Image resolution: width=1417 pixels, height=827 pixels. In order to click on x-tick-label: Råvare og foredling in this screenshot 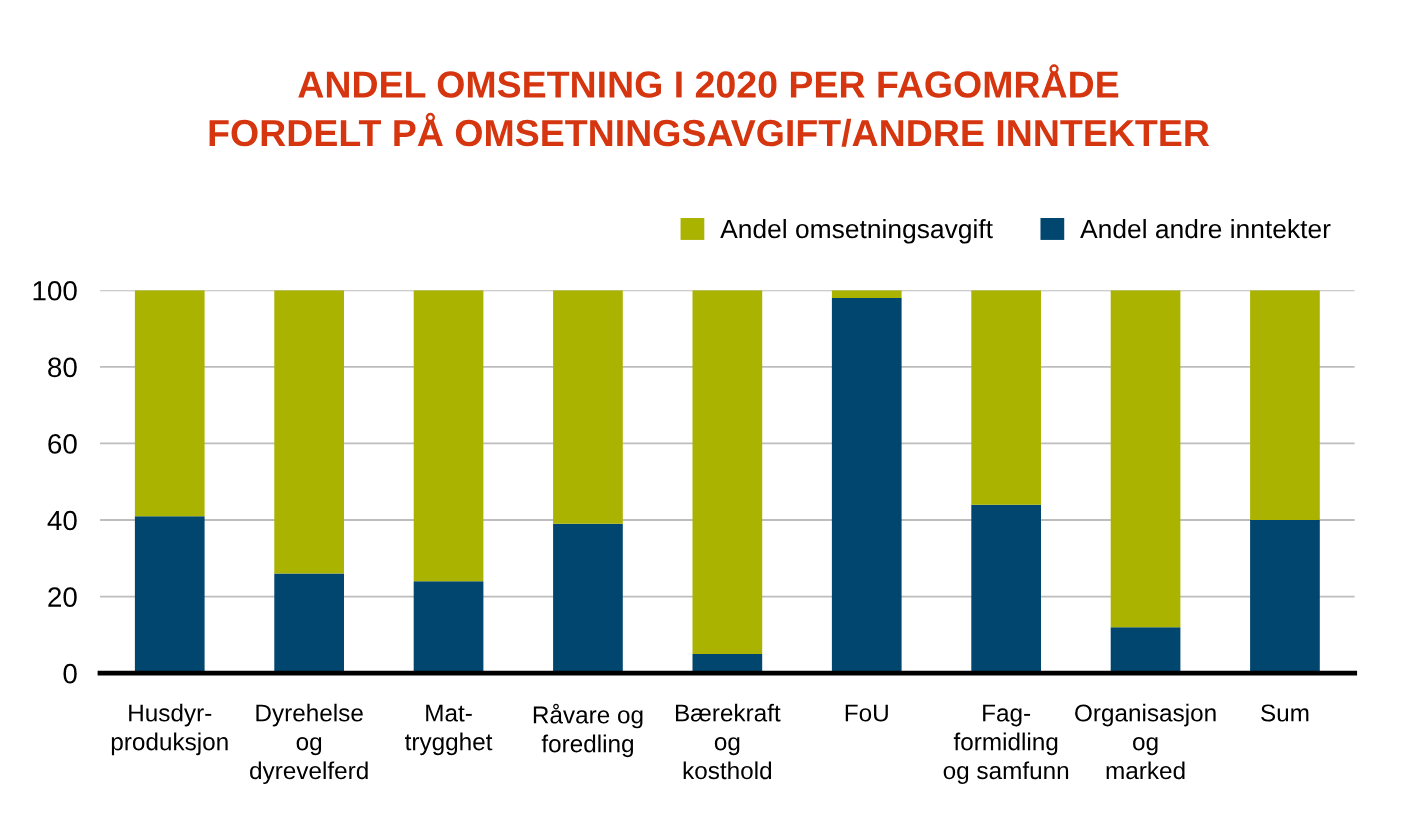, I will do `click(588, 730)`.